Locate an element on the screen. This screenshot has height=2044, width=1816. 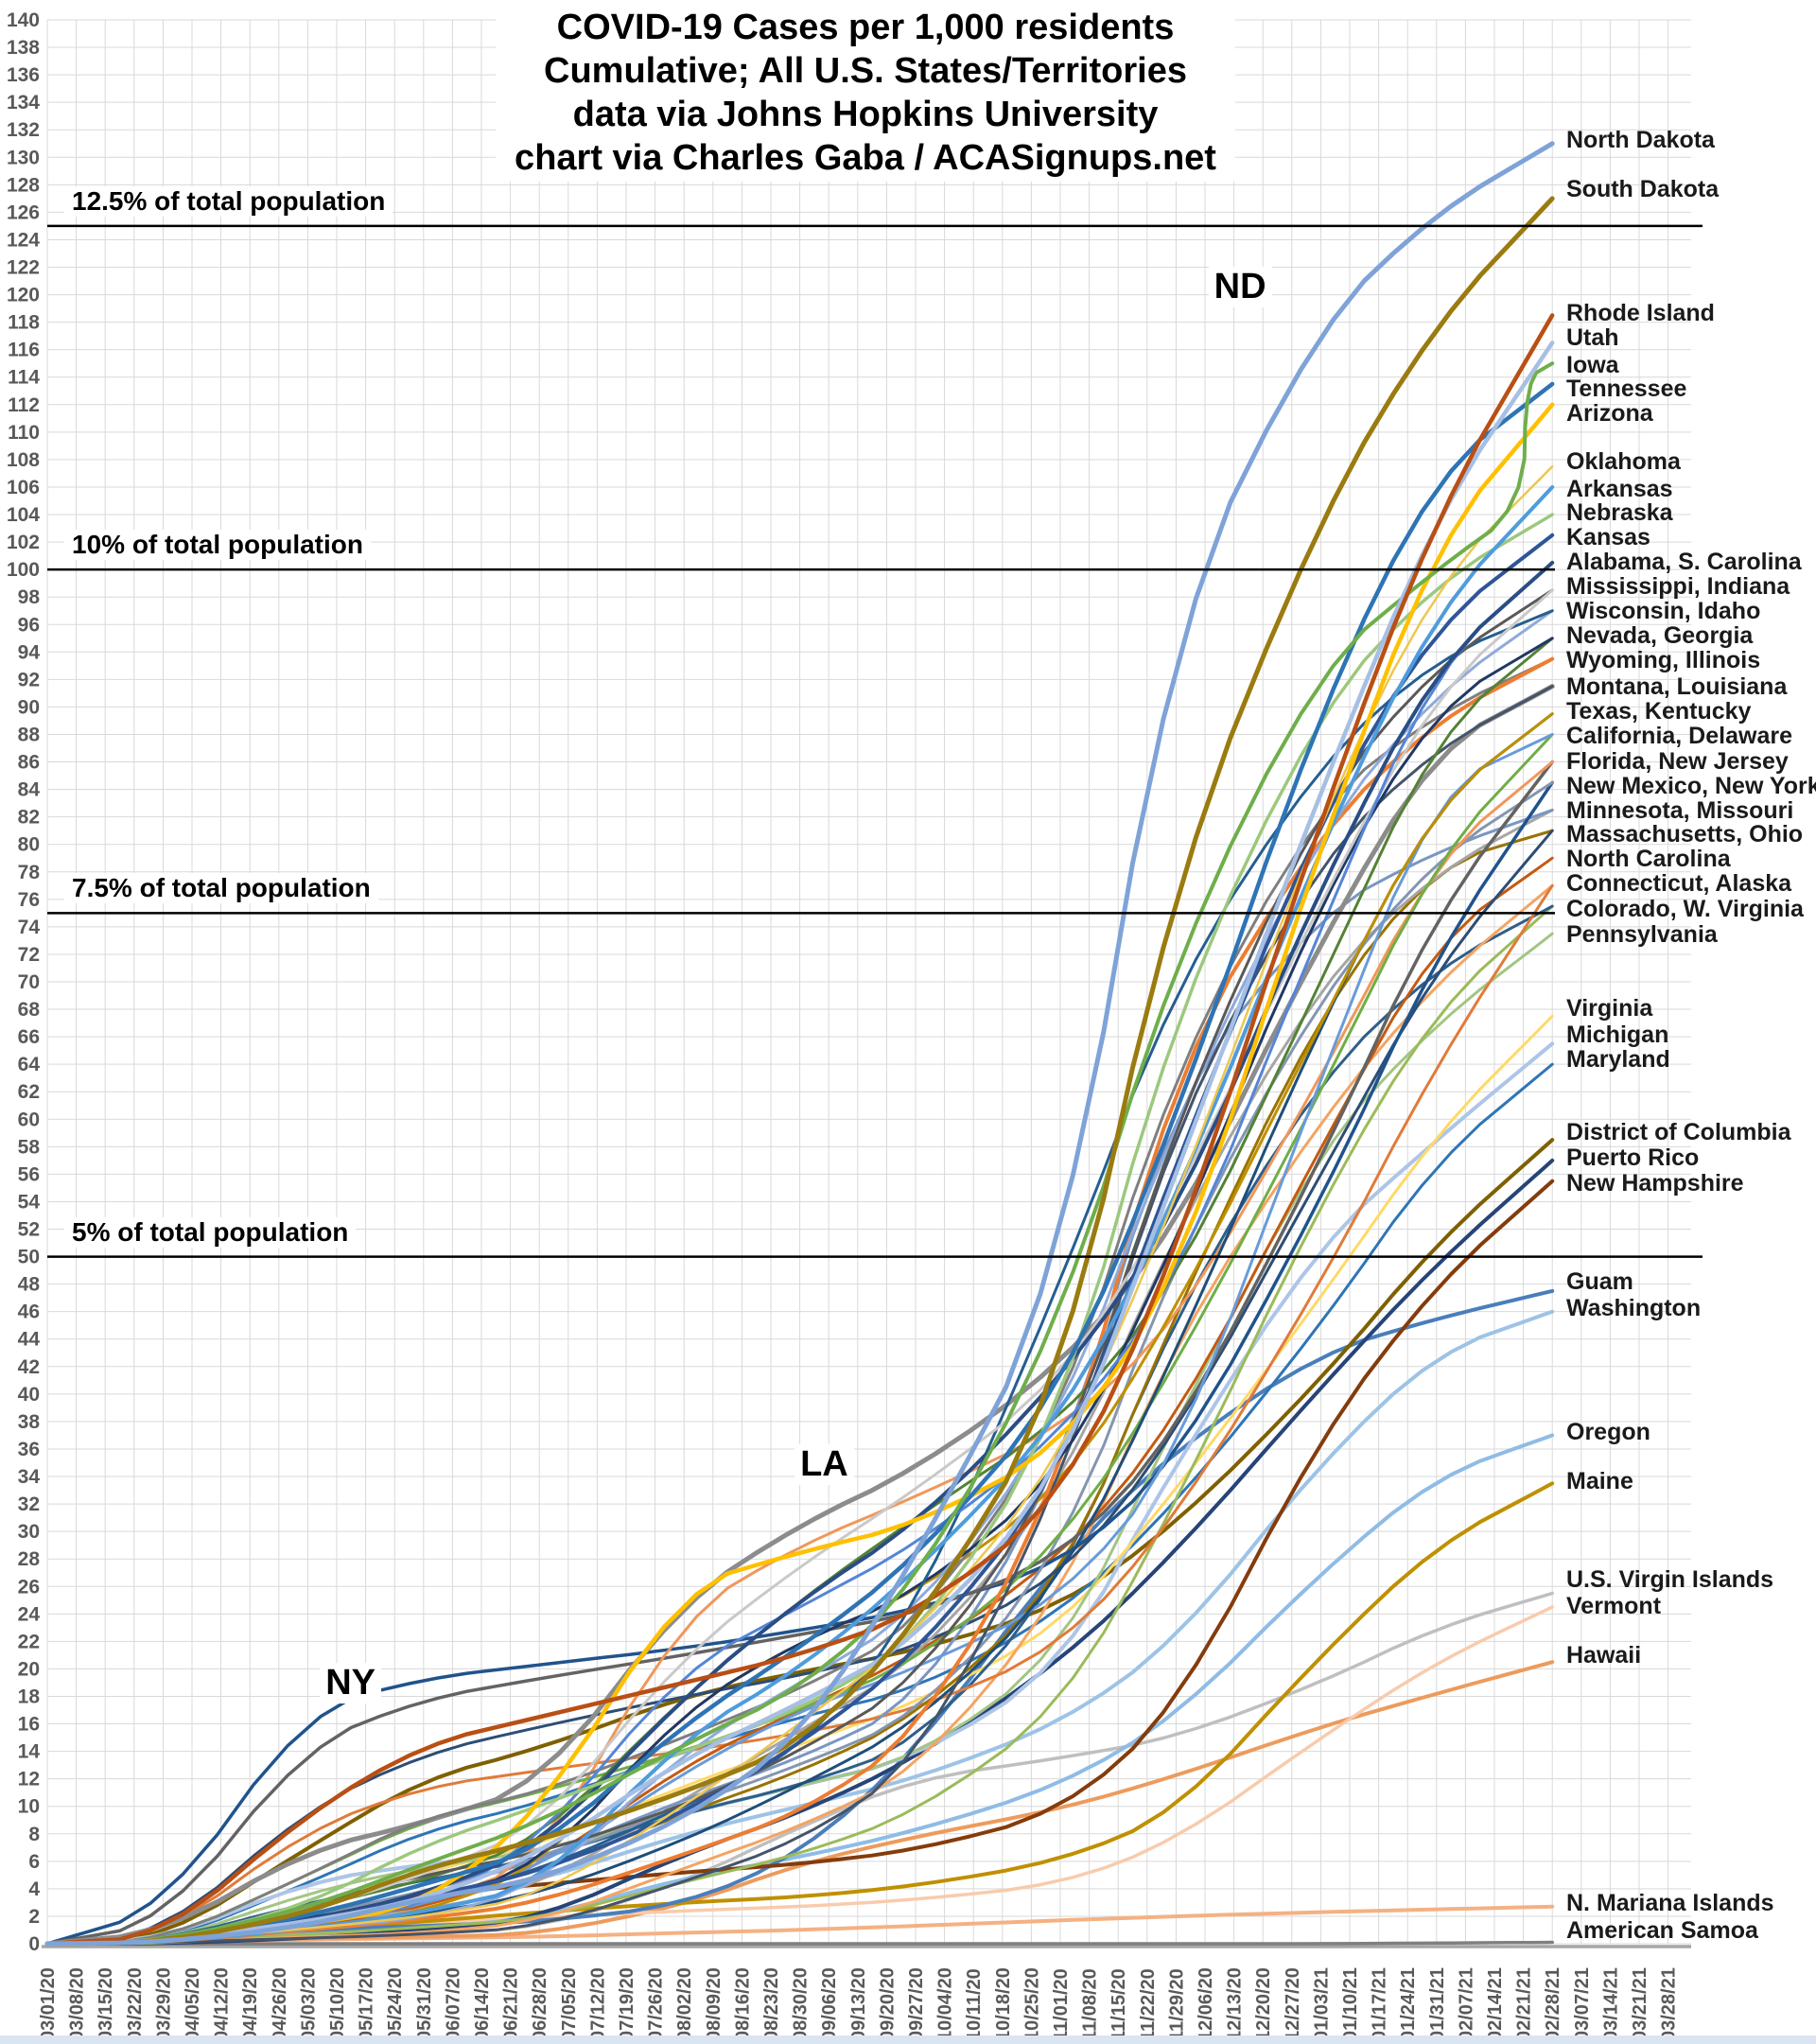
x-tick-label: 11/15/20 is located at coordinates (1119, 2004).